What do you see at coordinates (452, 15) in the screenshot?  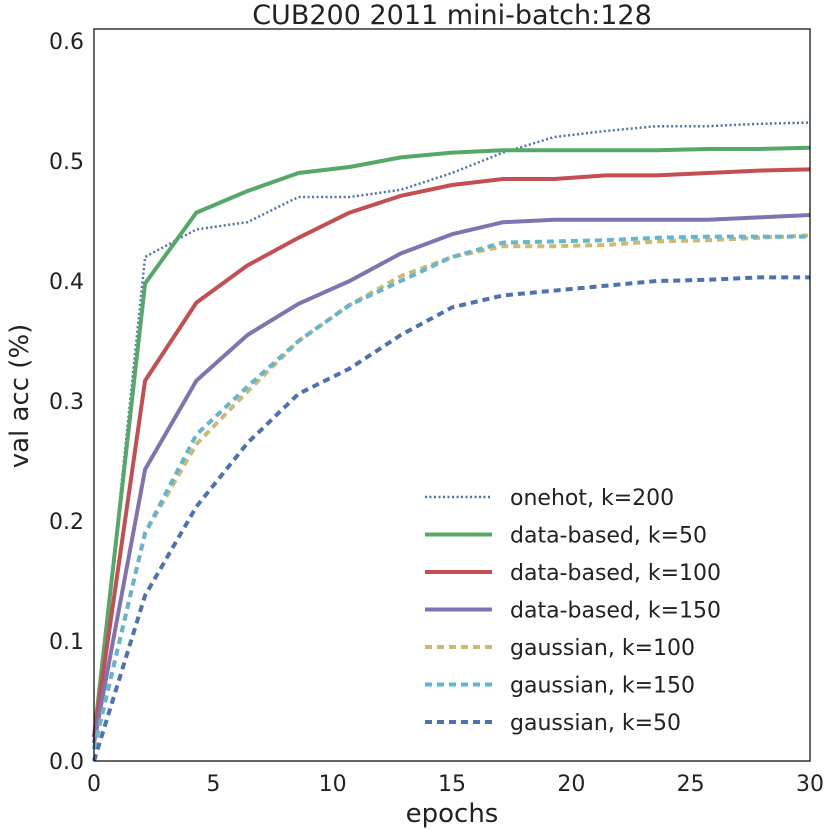 I see `chart-title: CUB200 2011 mini-batch:128` at bounding box center [452, 15].